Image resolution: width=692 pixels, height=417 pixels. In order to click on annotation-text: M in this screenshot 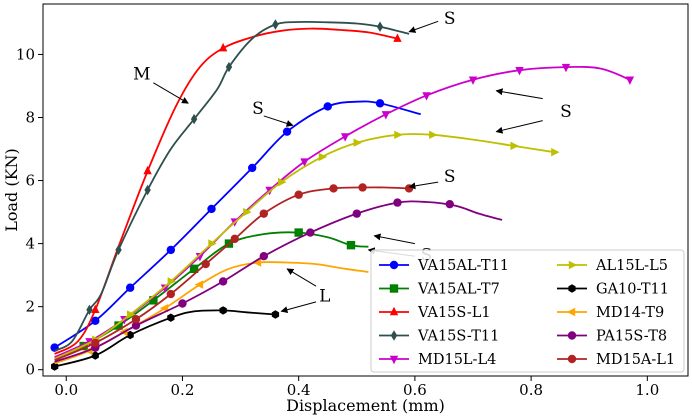, I will do `click(141, 74)`.